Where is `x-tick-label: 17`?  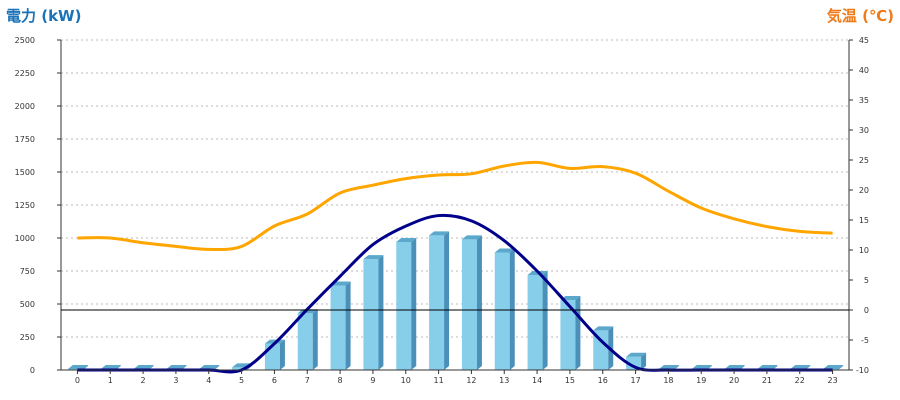
x-tick-label: 17 is located at coordinates (635, 380).